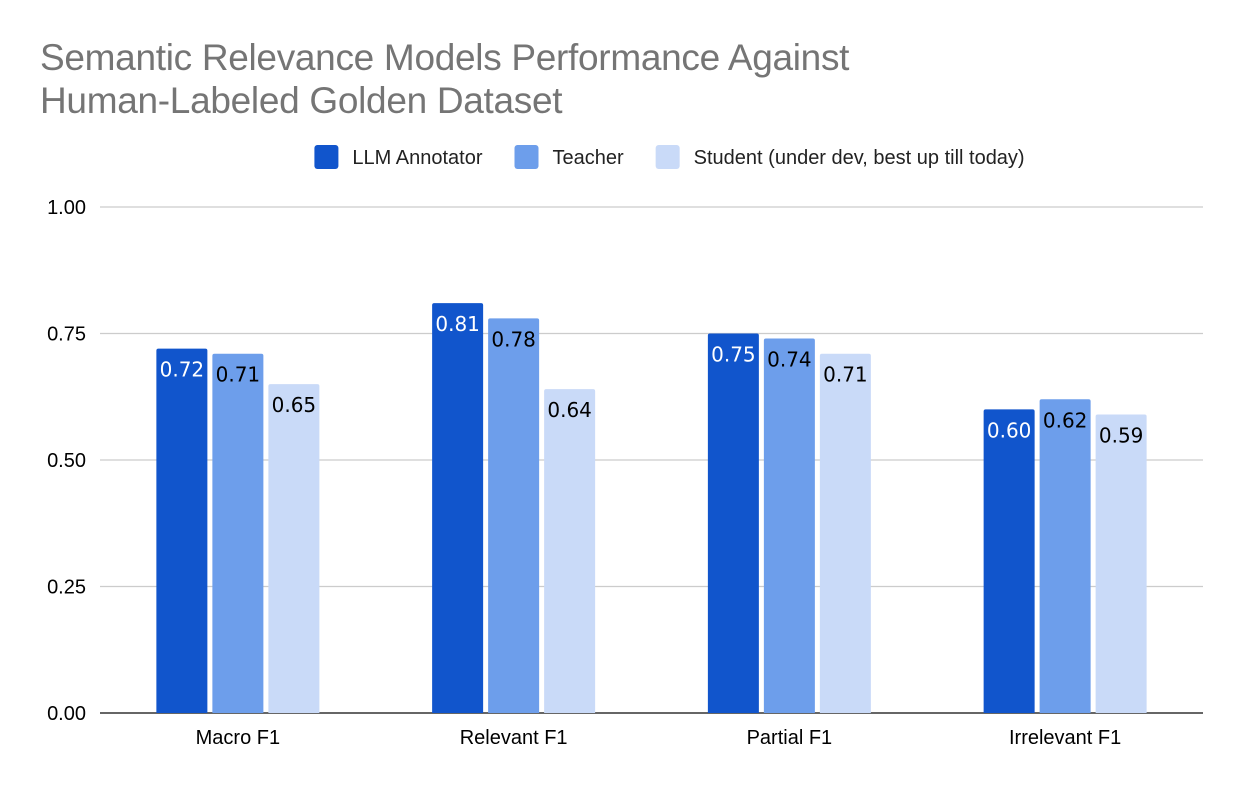  Describe the element at coordinates (294, 405) in the screenshot. I see `data-label: 0.65` at that location.